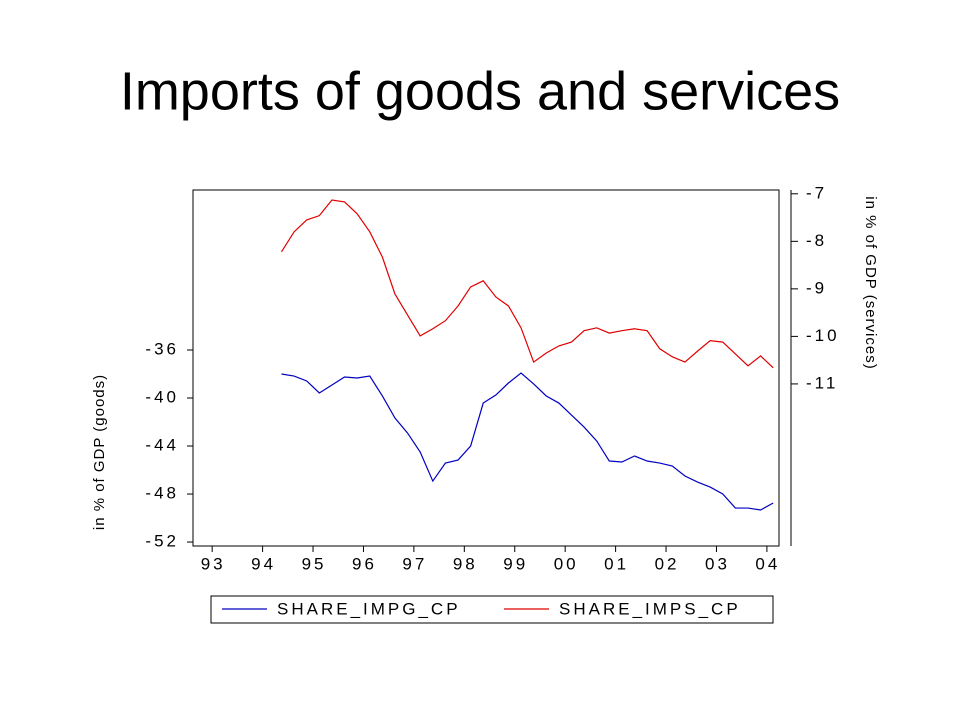  Describe the element at coordinates (213, 563) in the screenshot. I see `x-tick-label: 93` at that location.